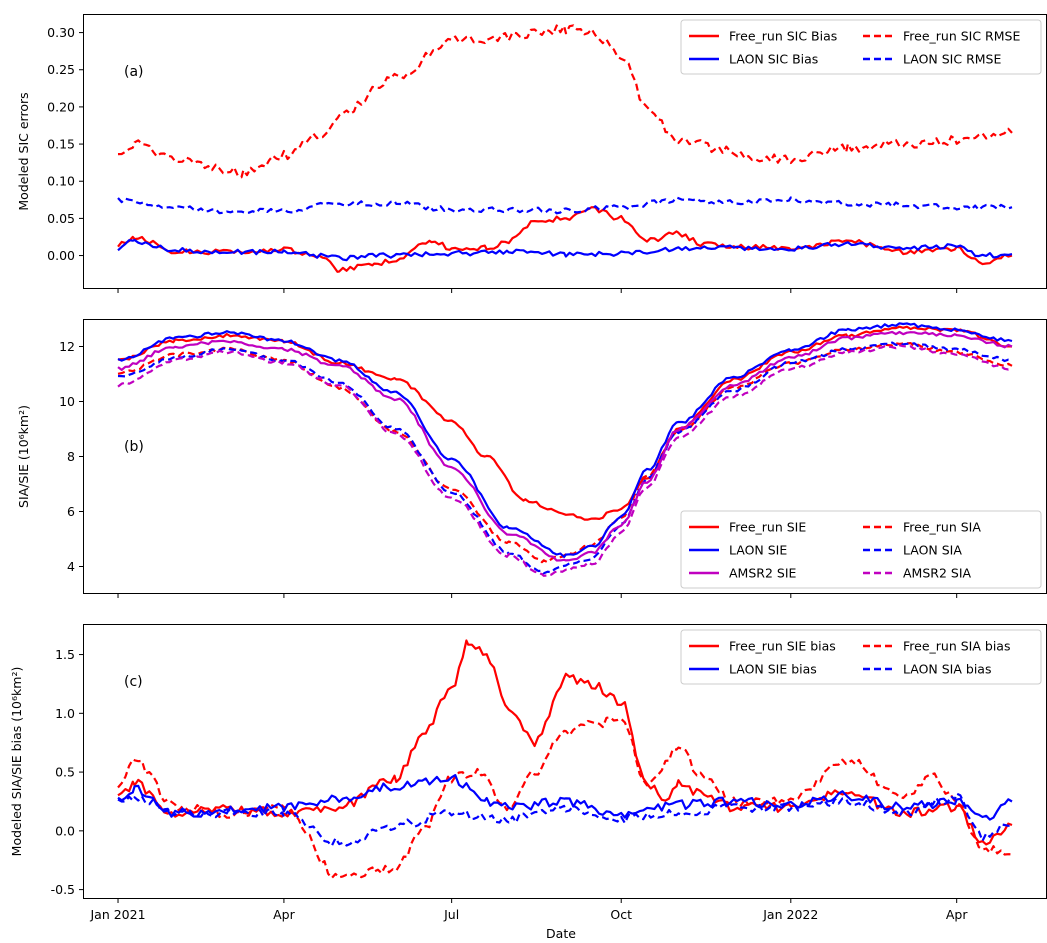  What do you see at coordinates (71, 566) in the screenshot?
I see `y-tick-label: 4` at bounding box center [71, 566].